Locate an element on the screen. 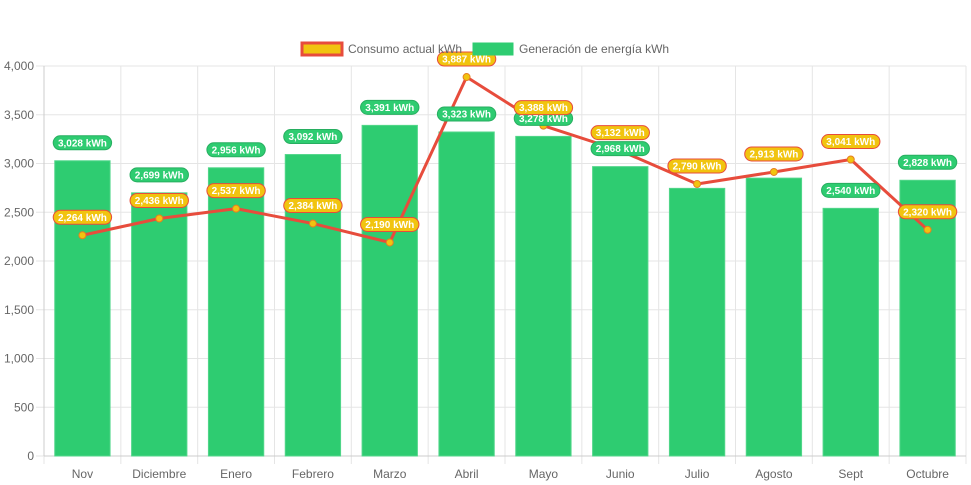 The height and width of the screenshot is (485, 971). data-label-text: 3,028 kWh is located at coordinates (82, 143).